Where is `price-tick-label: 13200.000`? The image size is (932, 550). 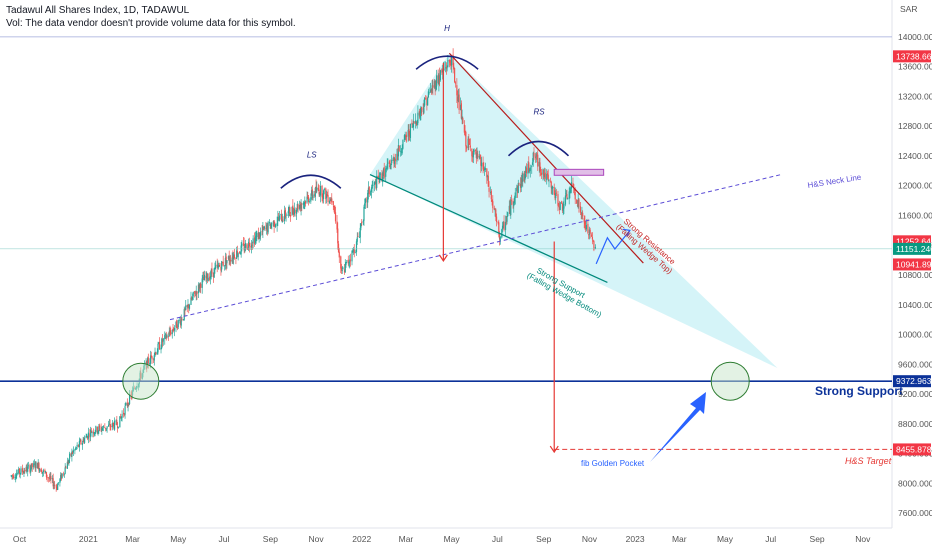 price-tick-label: 13200.000 is located at coordinates (915, 96).